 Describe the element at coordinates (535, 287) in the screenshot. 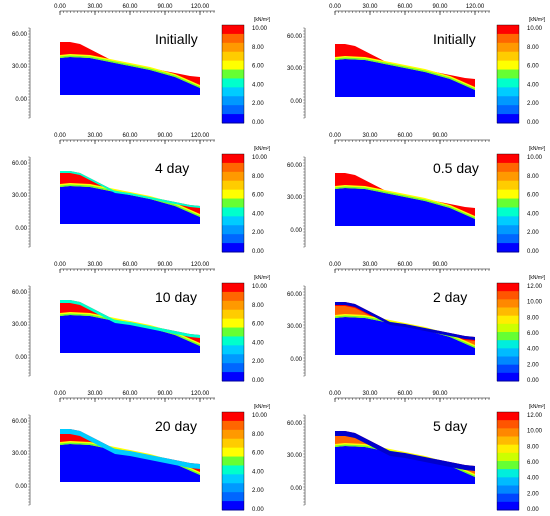

I see `colorbar-tick-label: 12.00` at that location.